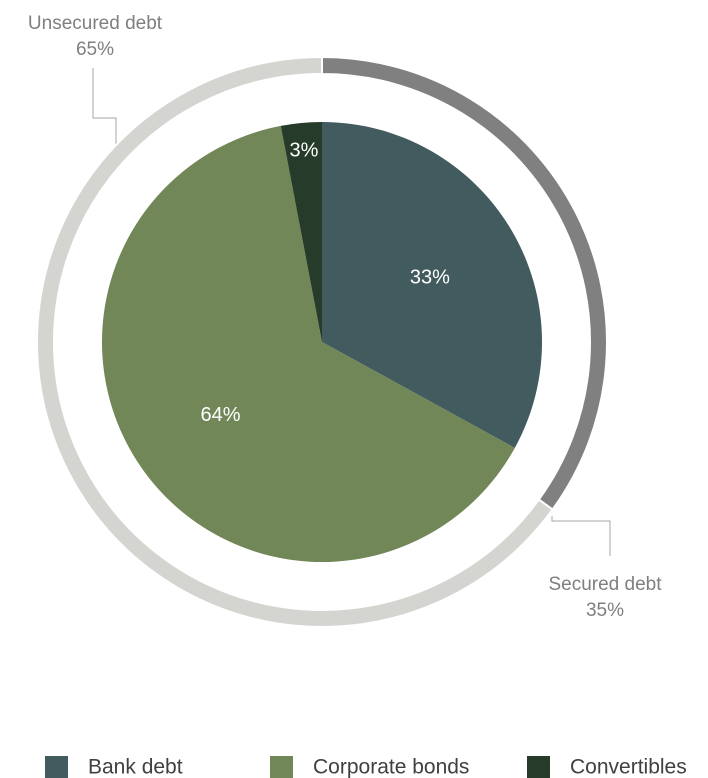  Describe the element at coordinates (304, 151) in the screenshot. I see `slice-label: 3%` at that location.